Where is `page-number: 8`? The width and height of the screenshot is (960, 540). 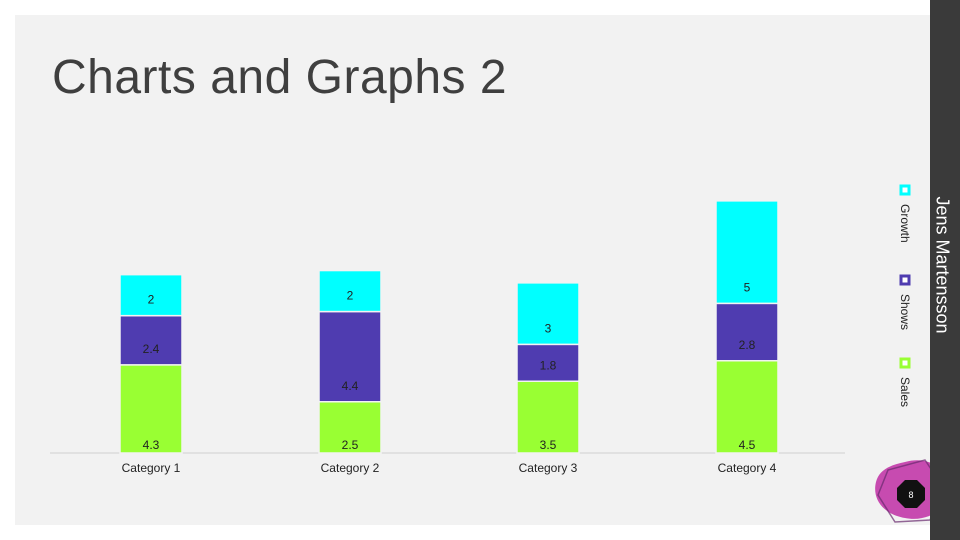 page-number: 8 is located at coordinates (910, 495).